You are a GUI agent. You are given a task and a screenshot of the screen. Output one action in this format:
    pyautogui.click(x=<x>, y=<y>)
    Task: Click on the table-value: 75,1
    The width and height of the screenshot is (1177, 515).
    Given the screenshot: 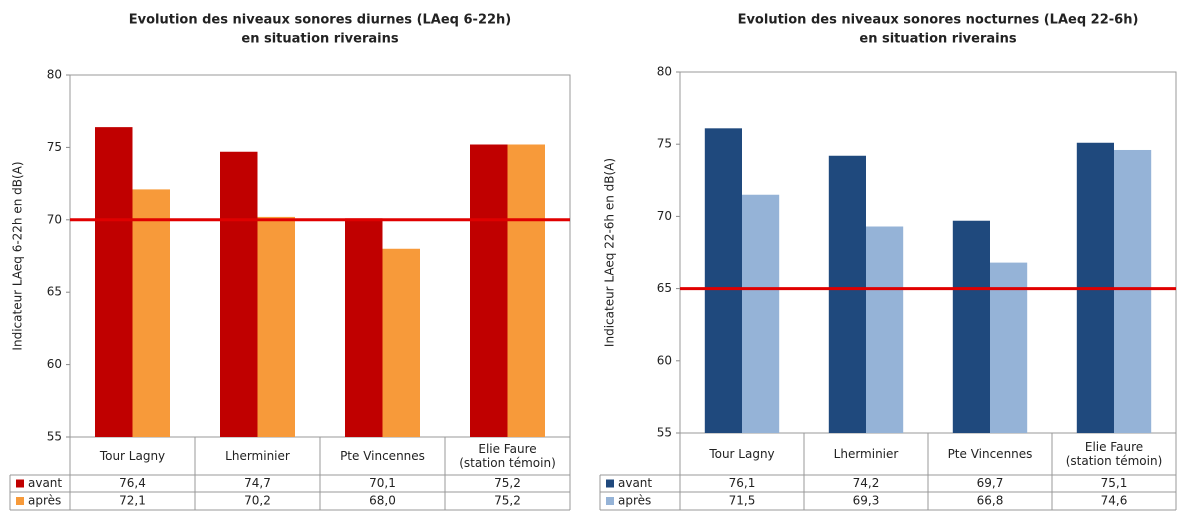 What is the action you would take?
    pyautogui.click(x=1114, y=483)
    